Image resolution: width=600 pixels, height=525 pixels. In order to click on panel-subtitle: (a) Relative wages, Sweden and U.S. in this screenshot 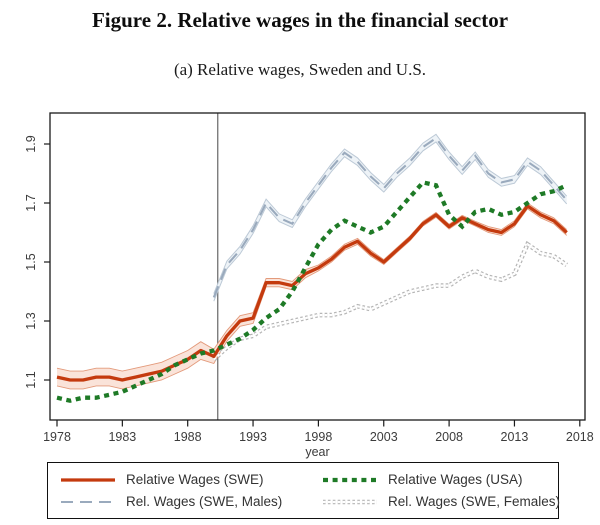, I will do `click(300, 69)`.